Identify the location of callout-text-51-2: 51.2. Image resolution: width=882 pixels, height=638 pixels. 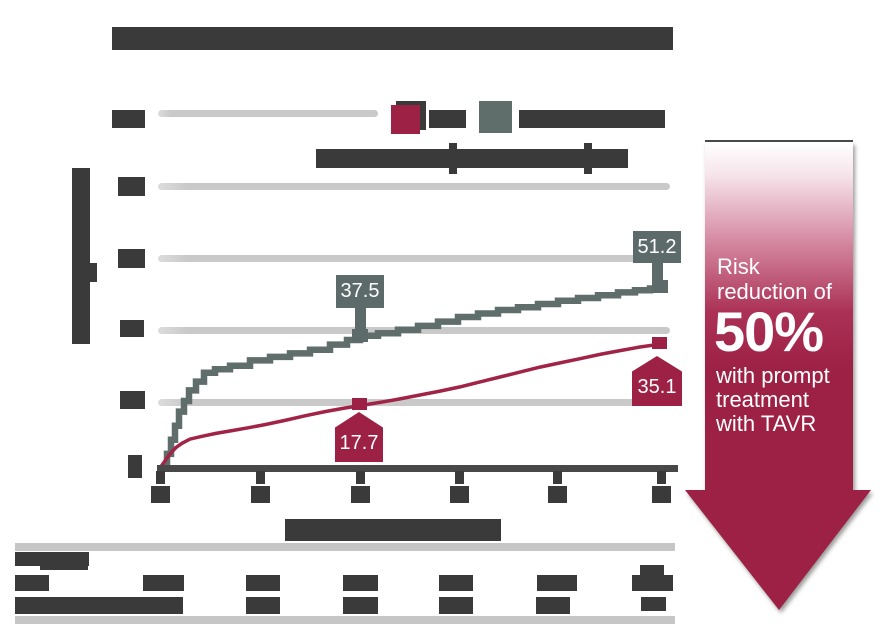
(657, 246).